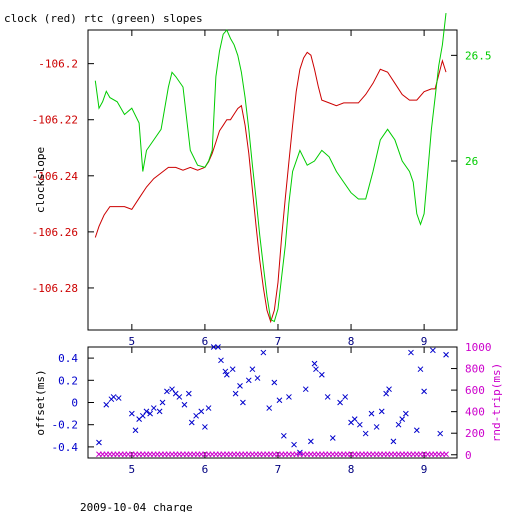 The width and height of the screenshot is (512, 512). I want to click on bottom-left-tick-label: 0, so click(74, 403).